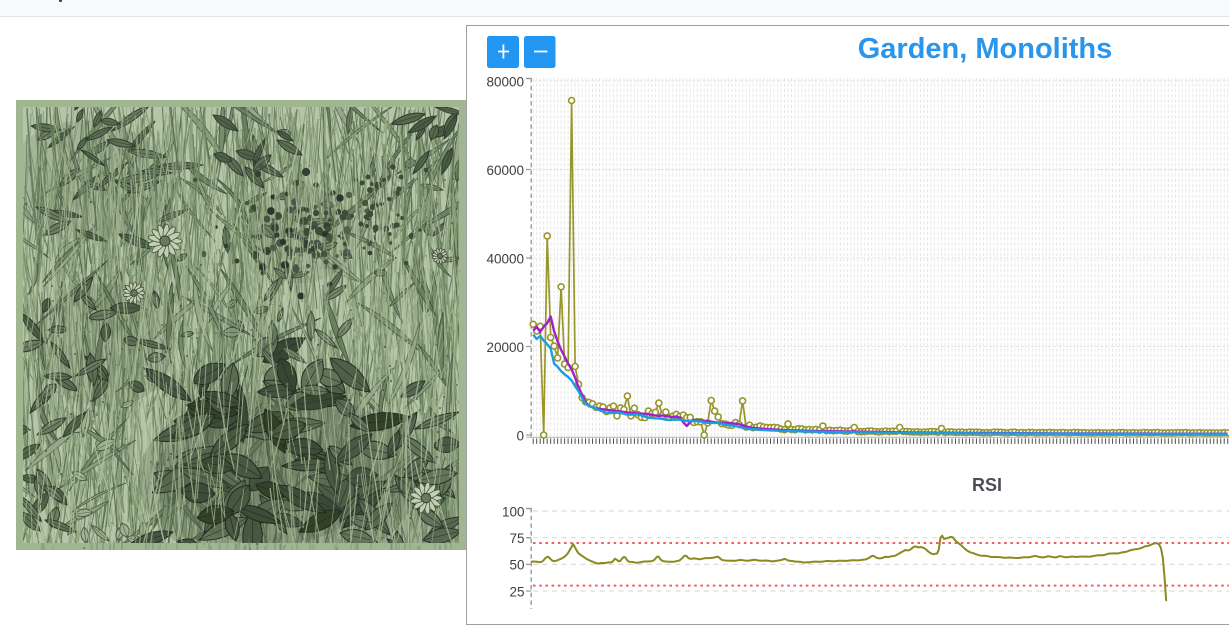 The width and height of the screenshot is (1229, 625). Describe the element at coordinates (513, 511) in the screenshot. I see `svg-text: 100` at that location.